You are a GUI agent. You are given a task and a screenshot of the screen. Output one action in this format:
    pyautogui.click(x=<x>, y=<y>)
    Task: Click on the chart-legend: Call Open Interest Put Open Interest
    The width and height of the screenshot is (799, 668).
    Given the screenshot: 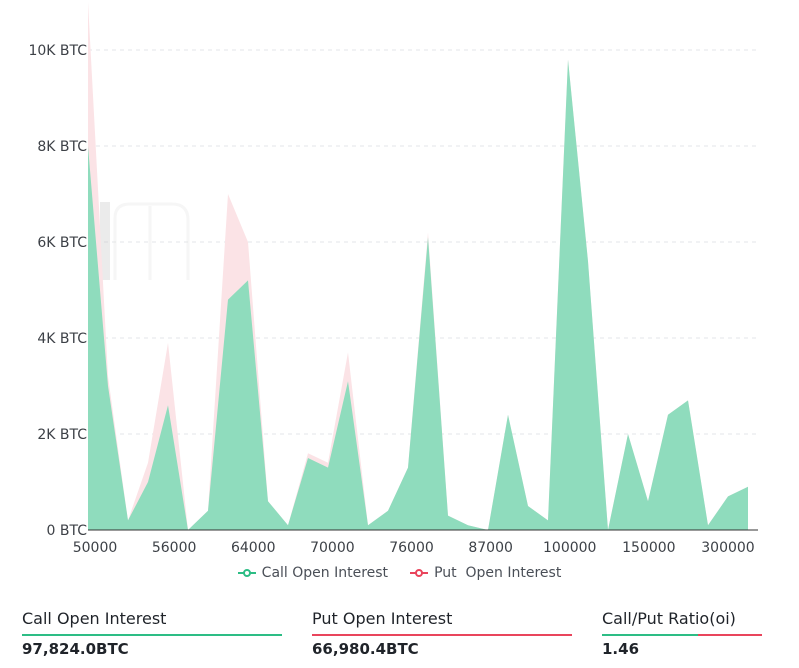 What is the action you would take?
    pyautogui.click(x=399, y=573)
    